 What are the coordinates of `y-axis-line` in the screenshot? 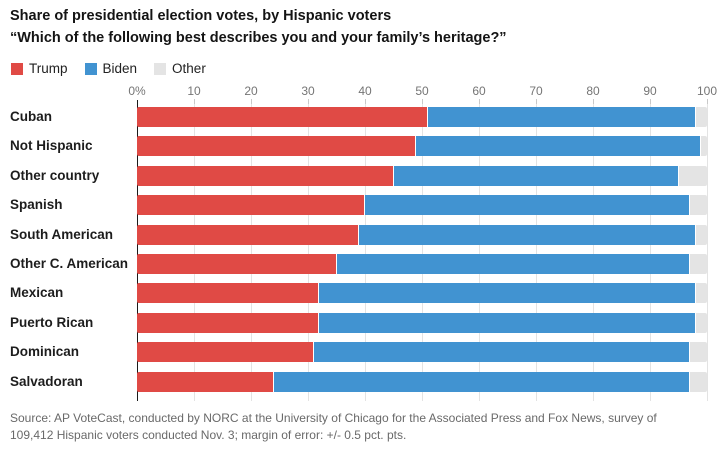 It's located at (137, 250).